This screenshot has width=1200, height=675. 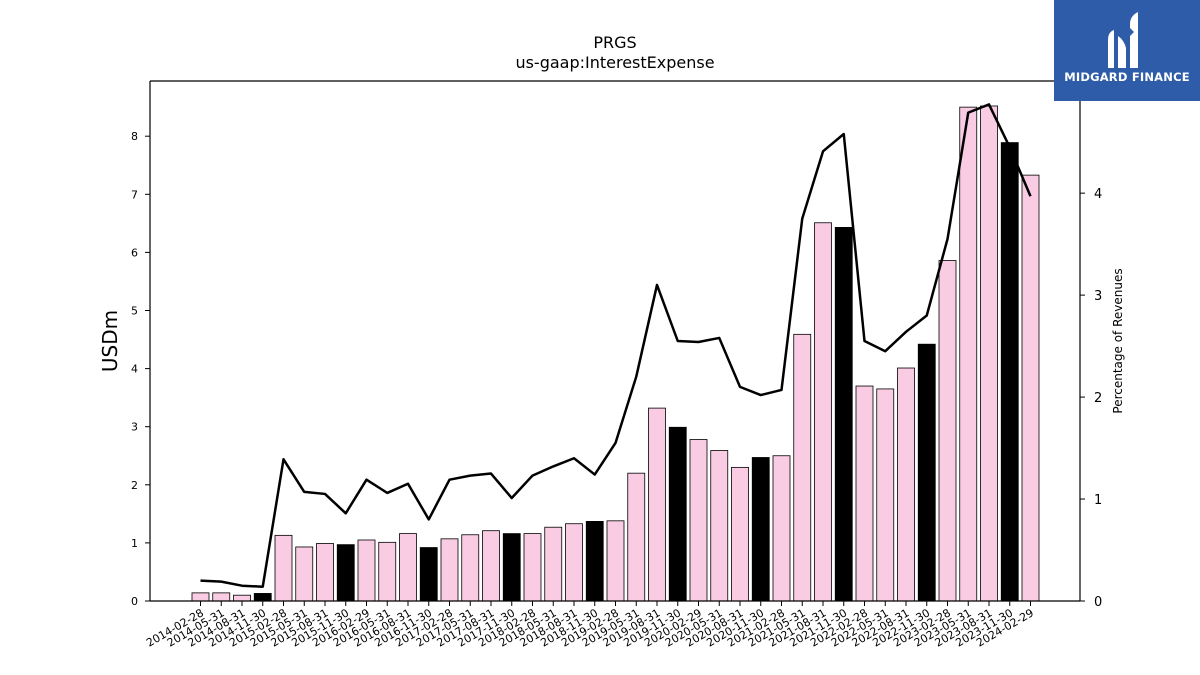 What do you see at coordinates (614, 62) in the screenshot?
I see `chart-subtitle: us-gaap:InterestExpense` at bounding box center [614, 62].